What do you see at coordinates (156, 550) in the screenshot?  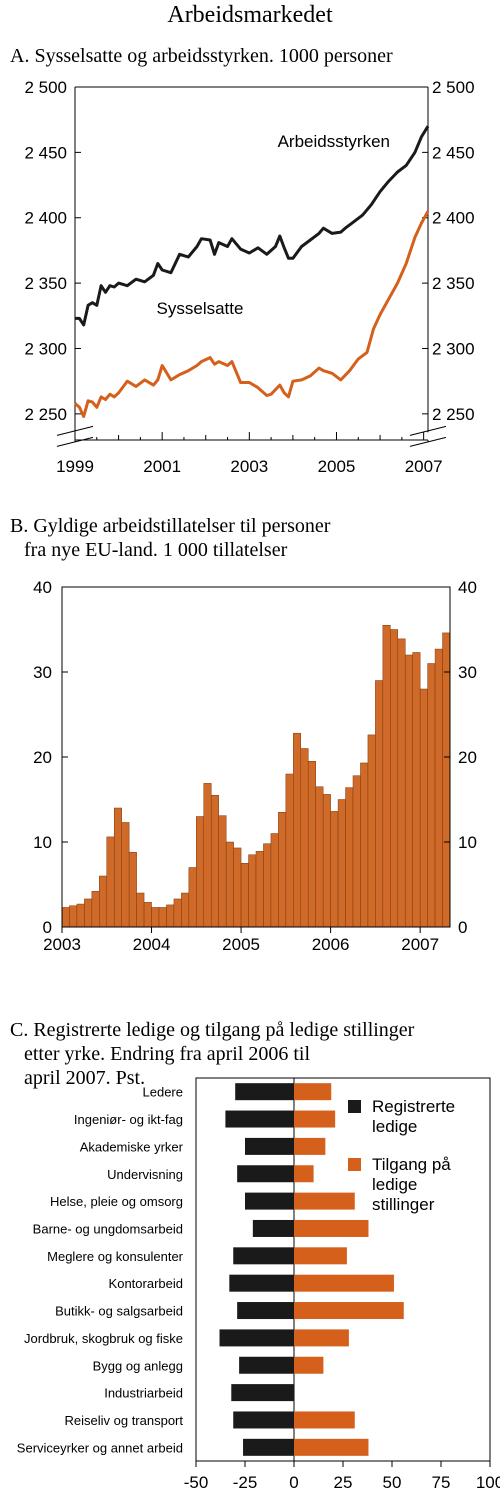 I see `panel-b-title-line2: fra nye EU-land. 1 000 tillatelser` at bounding box center [156, 550].